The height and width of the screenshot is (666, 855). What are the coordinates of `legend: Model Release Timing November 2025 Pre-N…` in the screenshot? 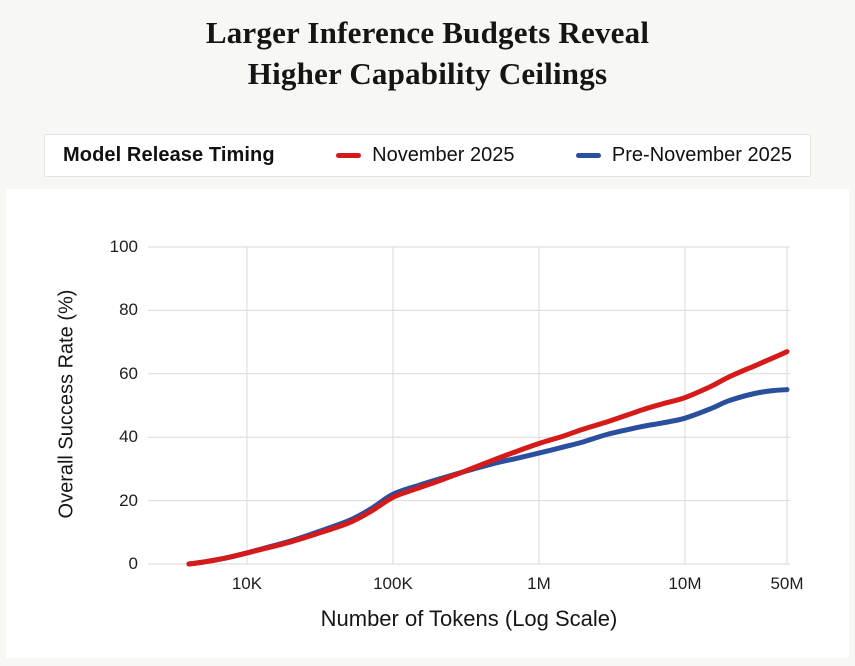 It's located at (427, 155).